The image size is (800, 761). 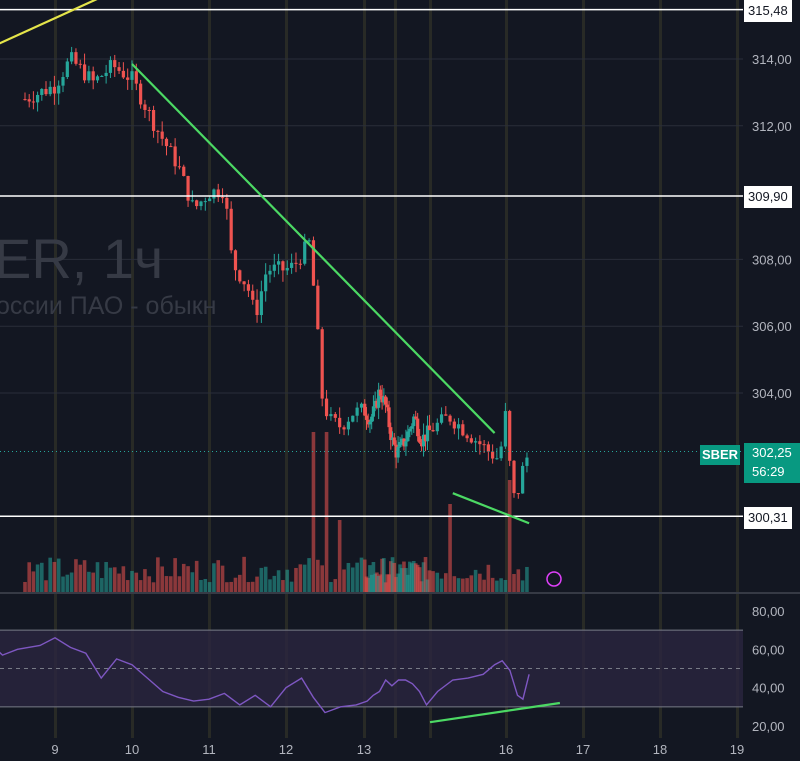 I want to click on rsi-divergence-line, so click(x=495, y=712).